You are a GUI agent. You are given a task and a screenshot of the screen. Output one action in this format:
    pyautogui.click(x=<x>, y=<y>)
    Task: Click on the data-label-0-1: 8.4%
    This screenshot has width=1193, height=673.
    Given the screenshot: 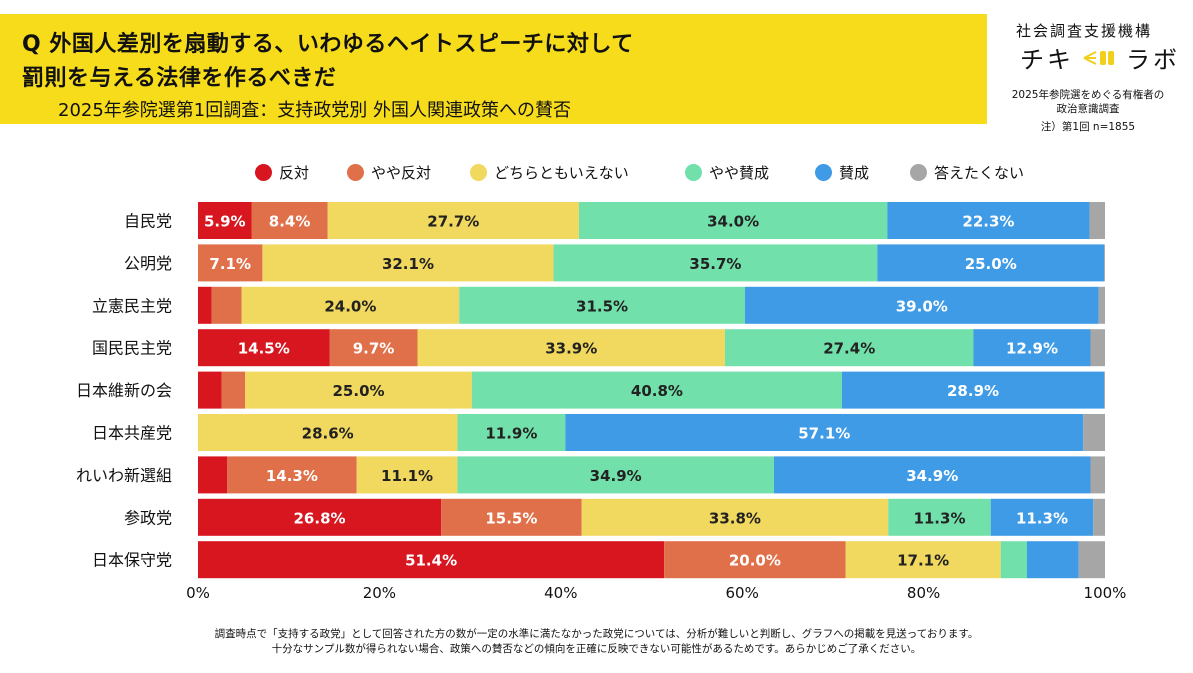 What is the action you would take?
    pyautogui.click(x=290, y=222)
    